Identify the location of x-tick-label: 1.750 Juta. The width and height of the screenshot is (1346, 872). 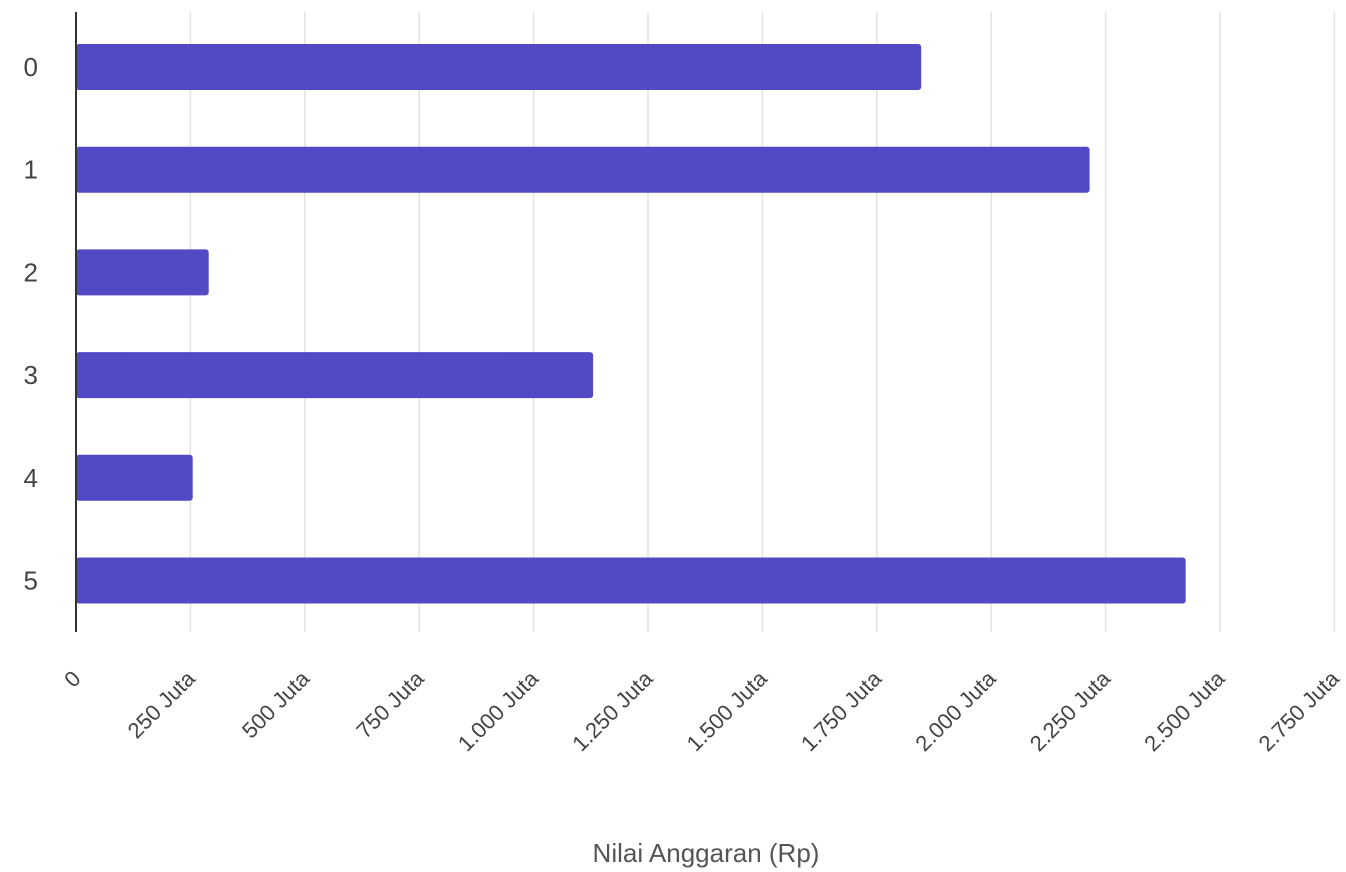
(841, 710).